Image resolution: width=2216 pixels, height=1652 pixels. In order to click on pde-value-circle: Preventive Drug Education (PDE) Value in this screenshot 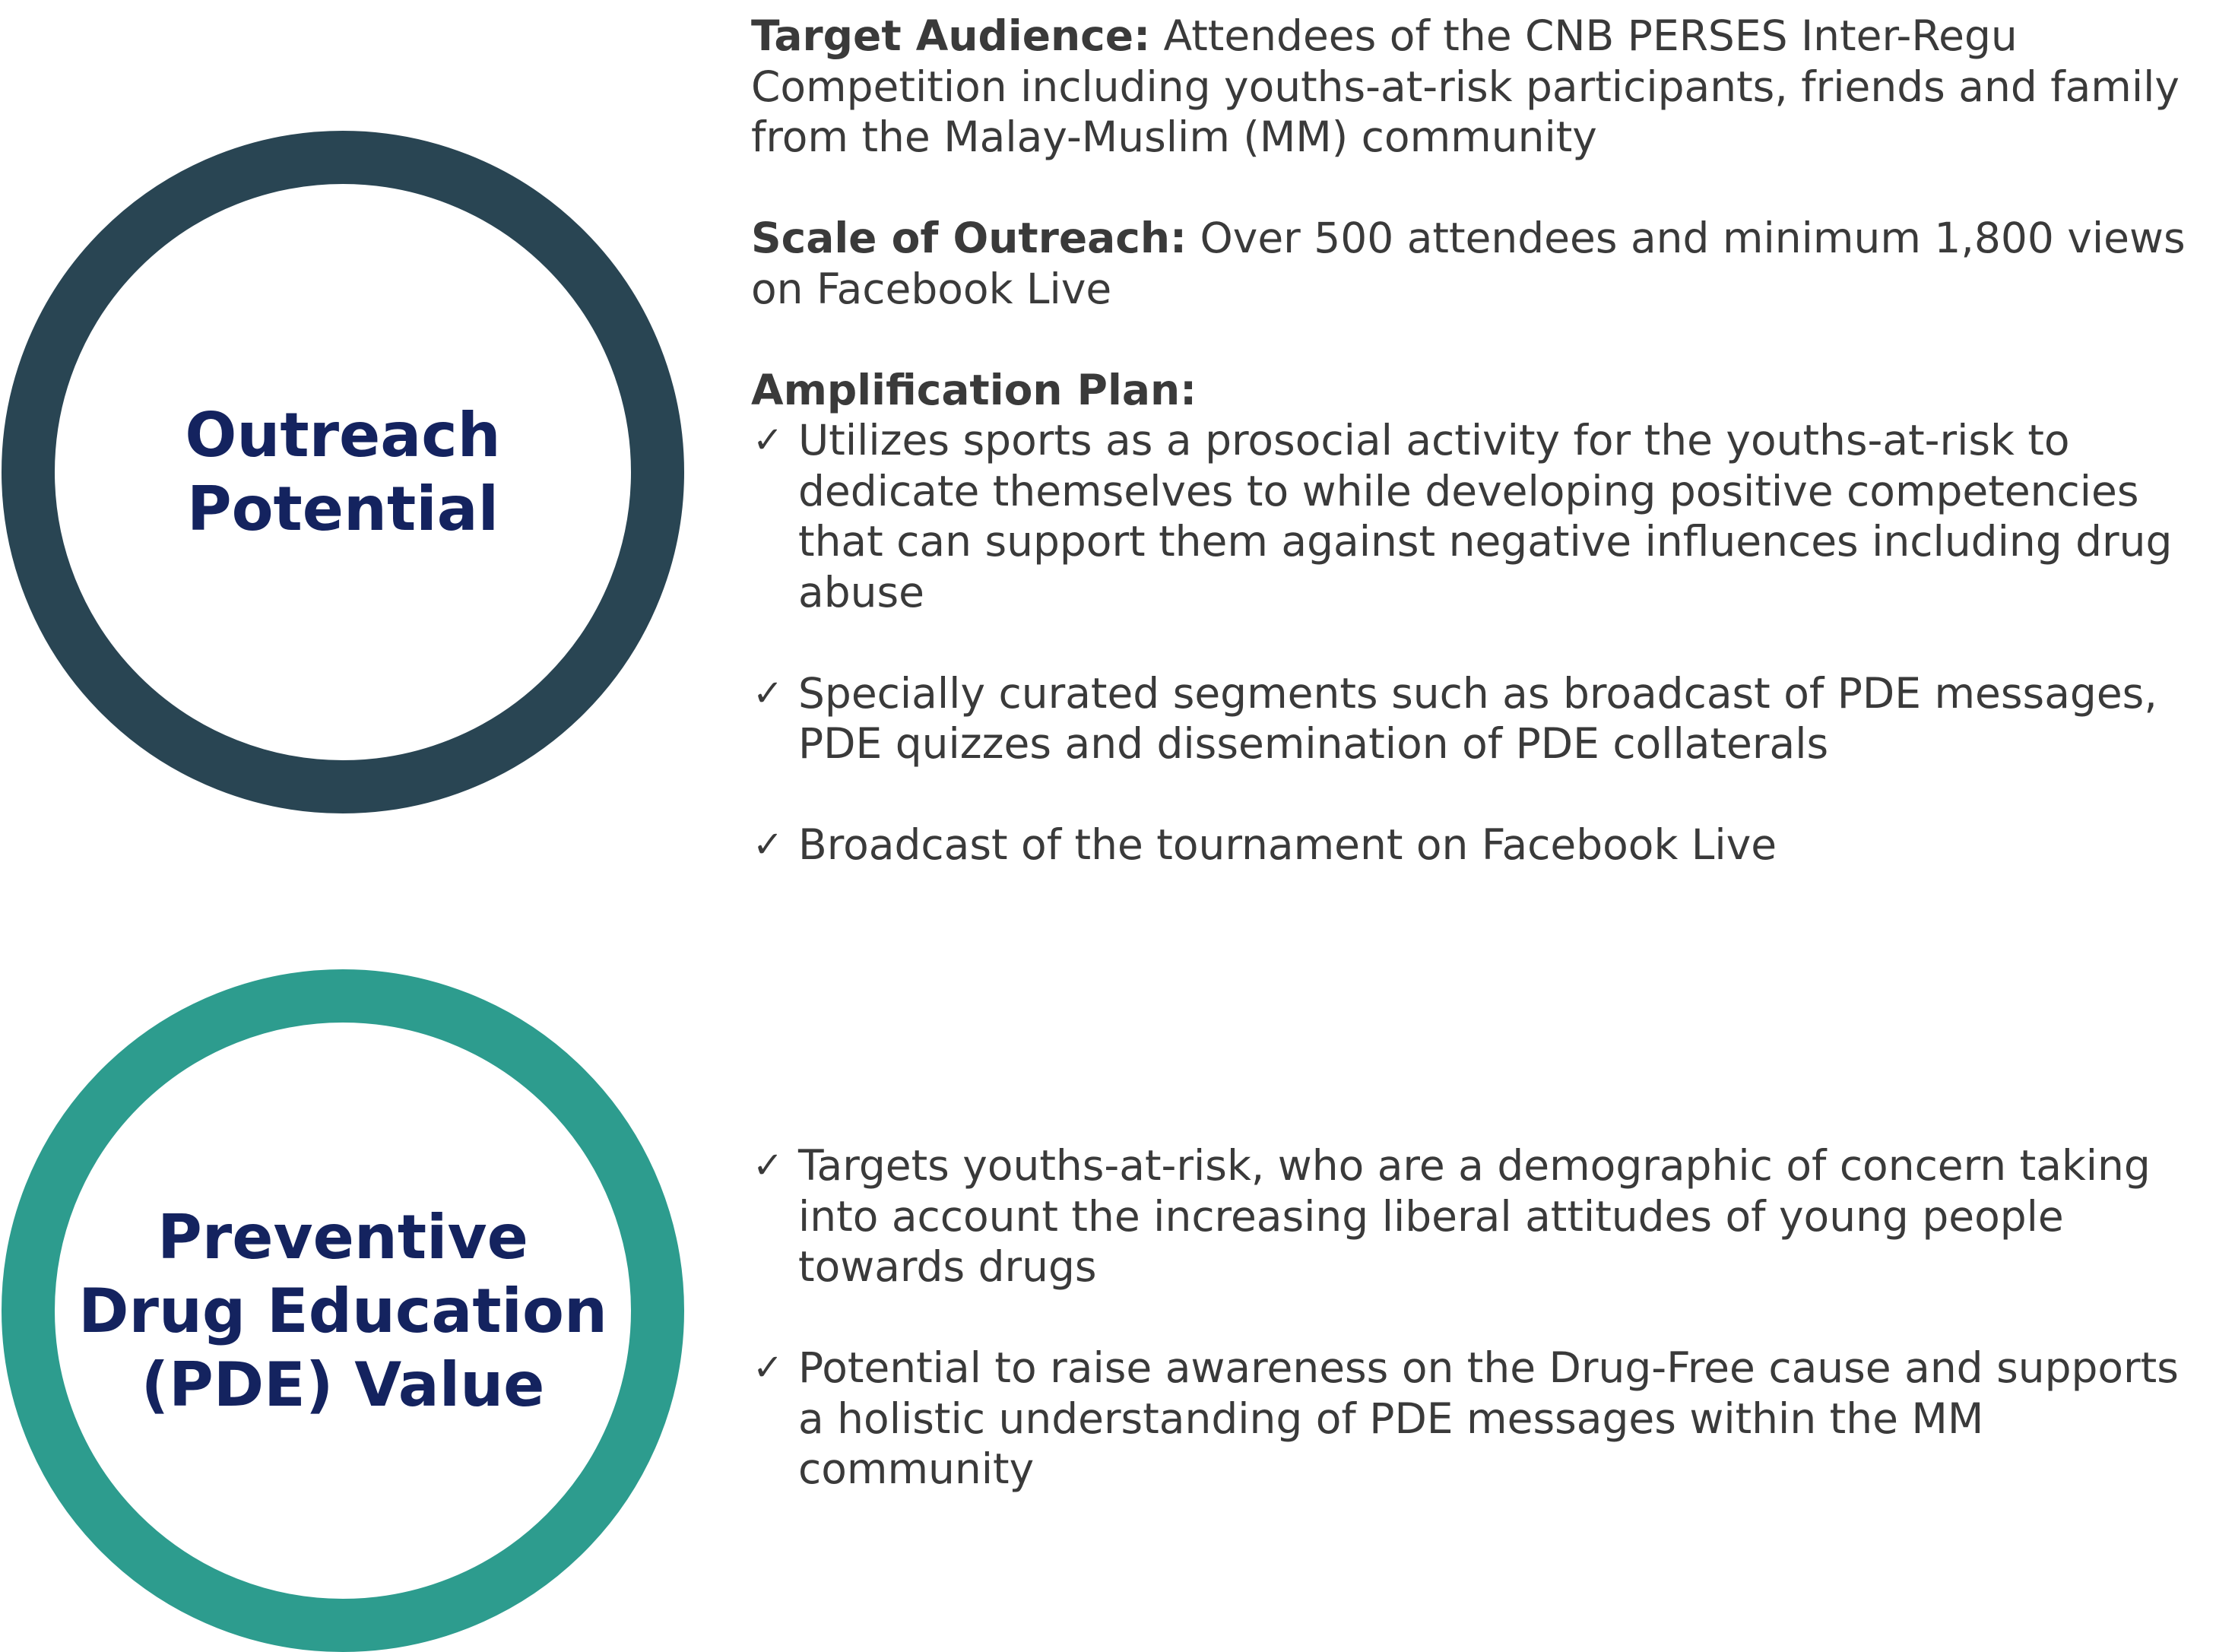, I will do `click(343, 1310)`.